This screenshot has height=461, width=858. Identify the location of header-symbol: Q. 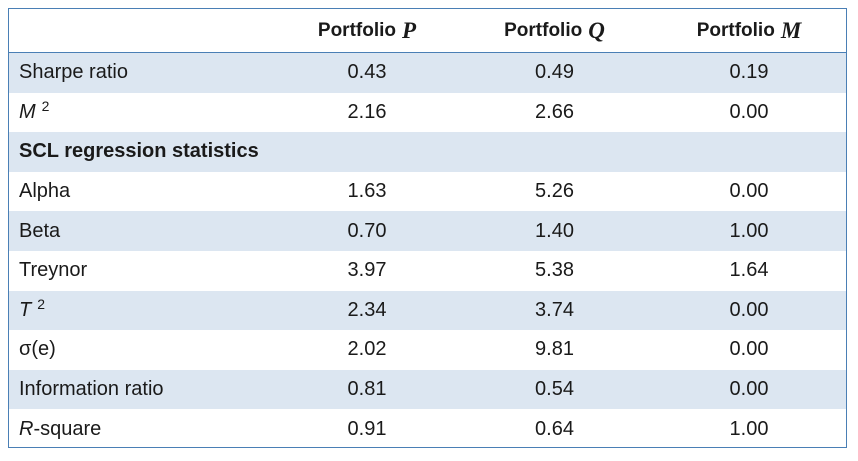
(596, 30).